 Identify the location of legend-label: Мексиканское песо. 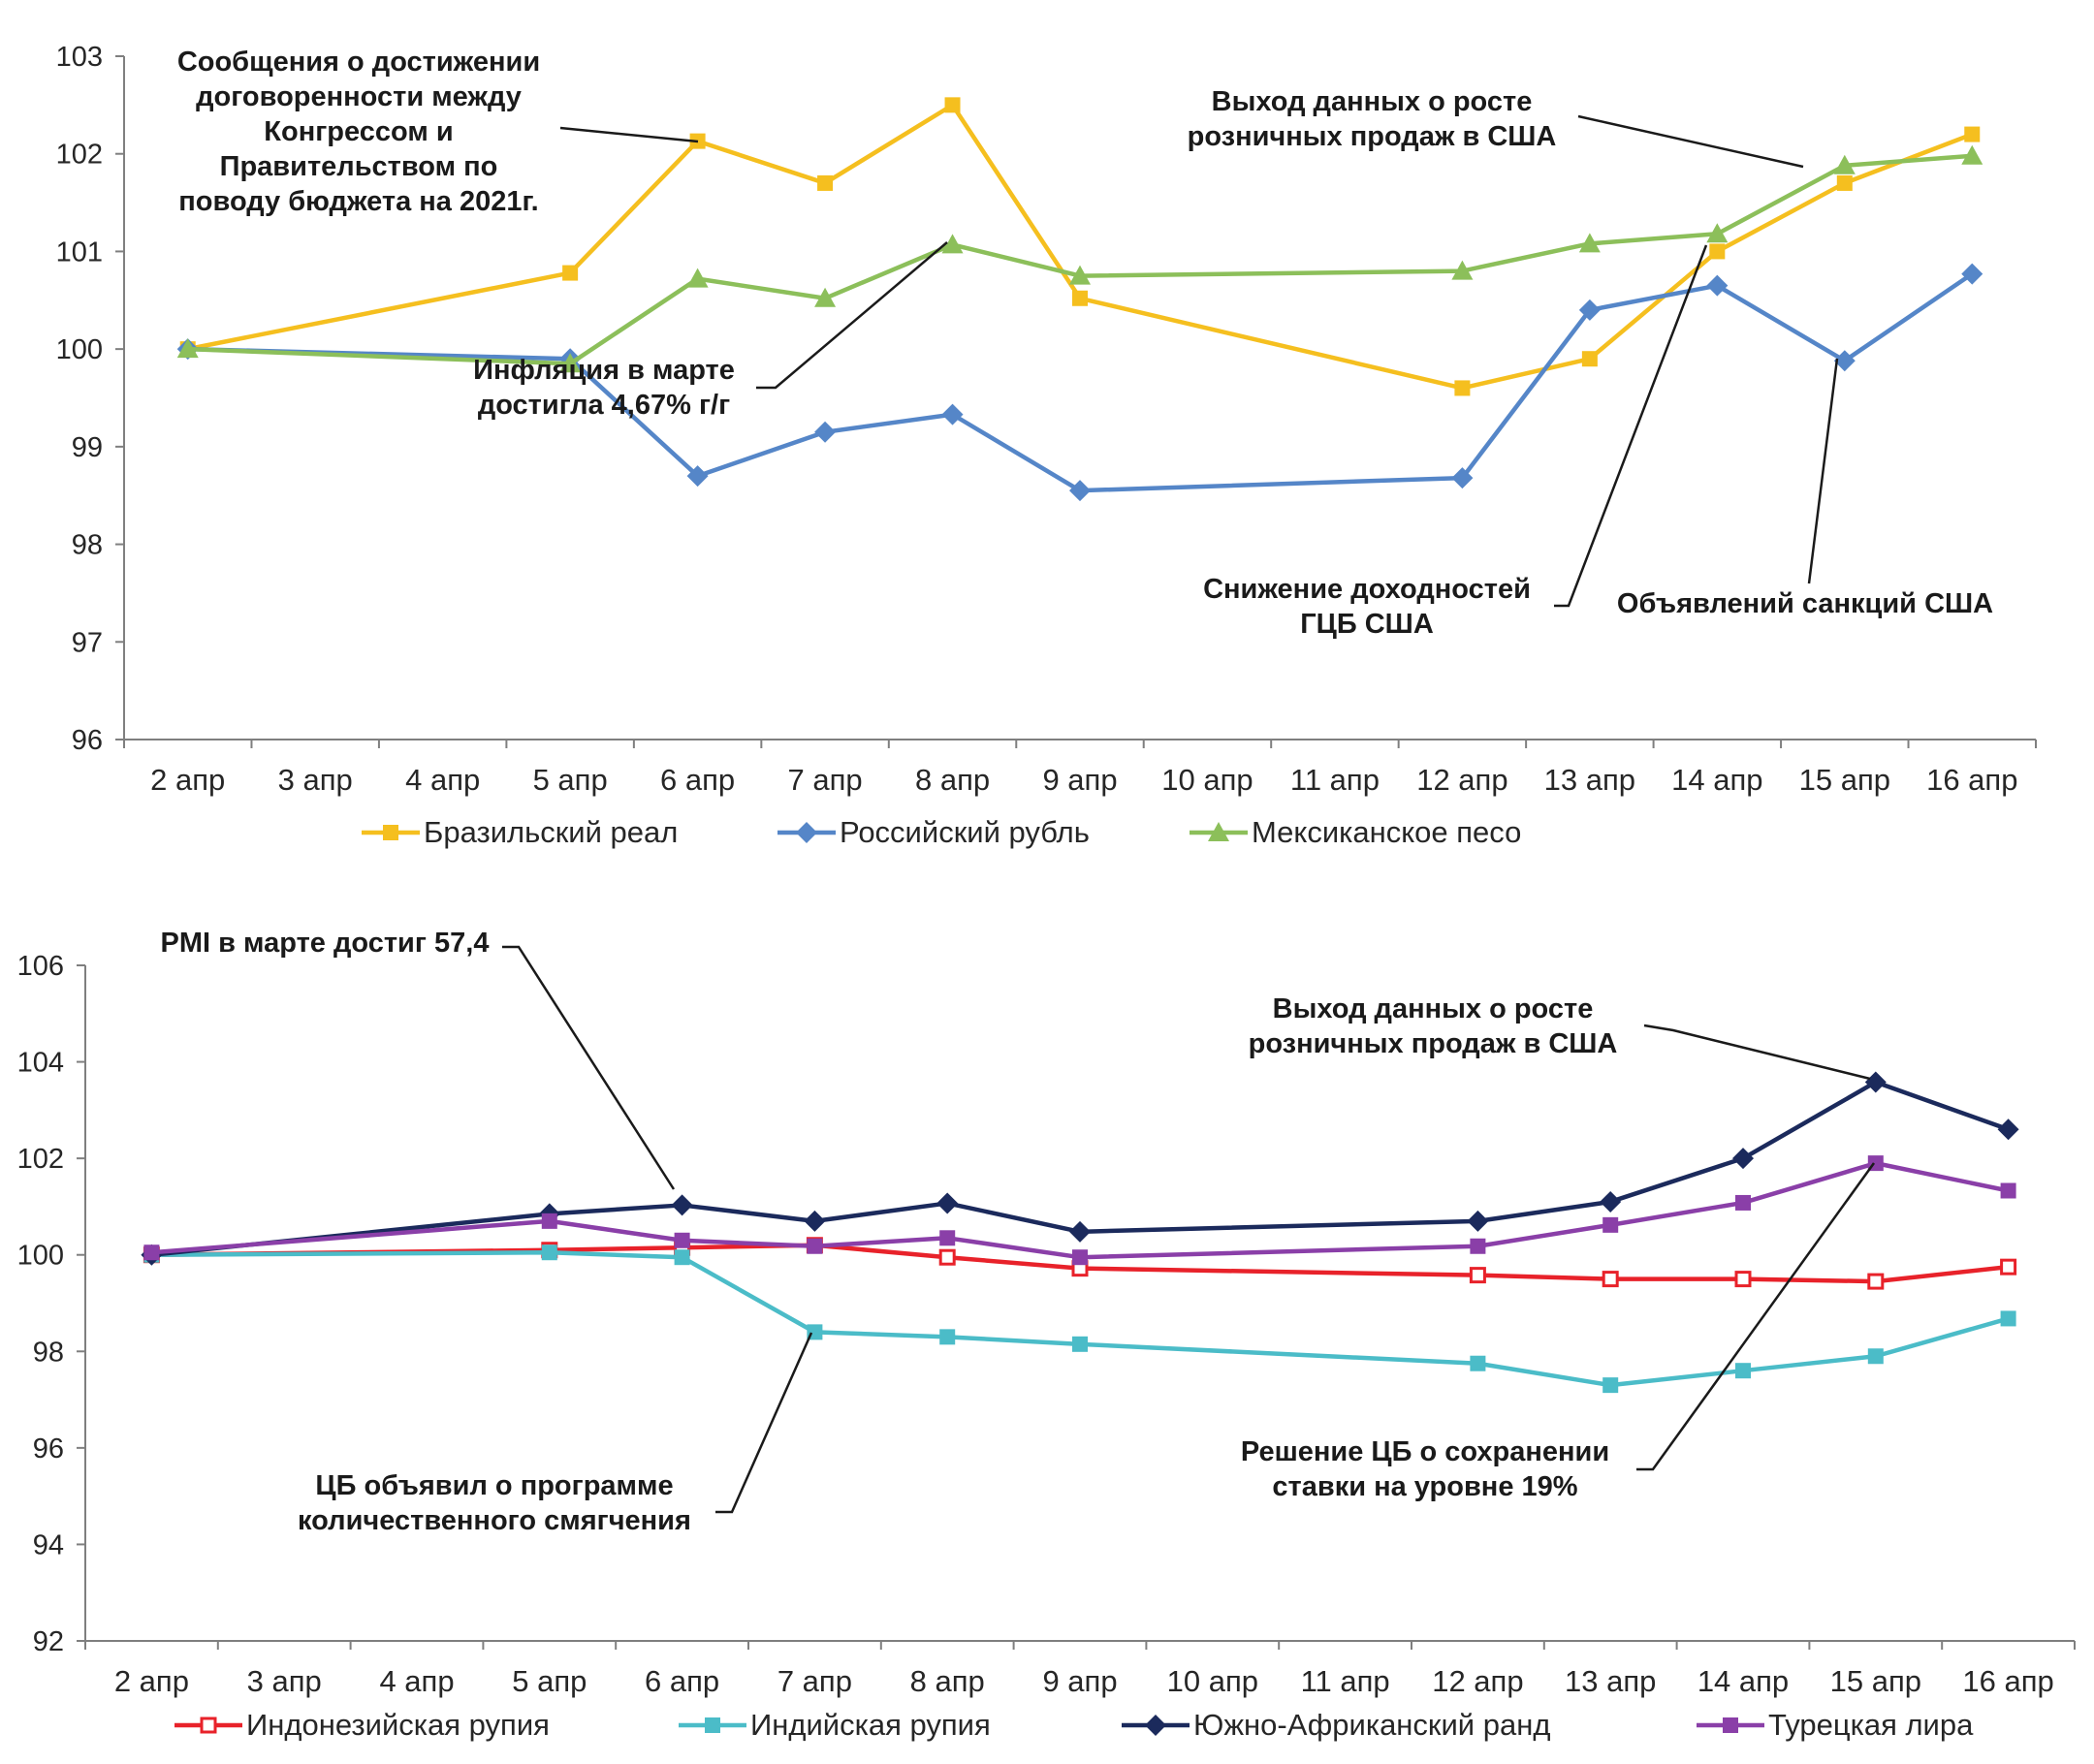
(1386, 832).